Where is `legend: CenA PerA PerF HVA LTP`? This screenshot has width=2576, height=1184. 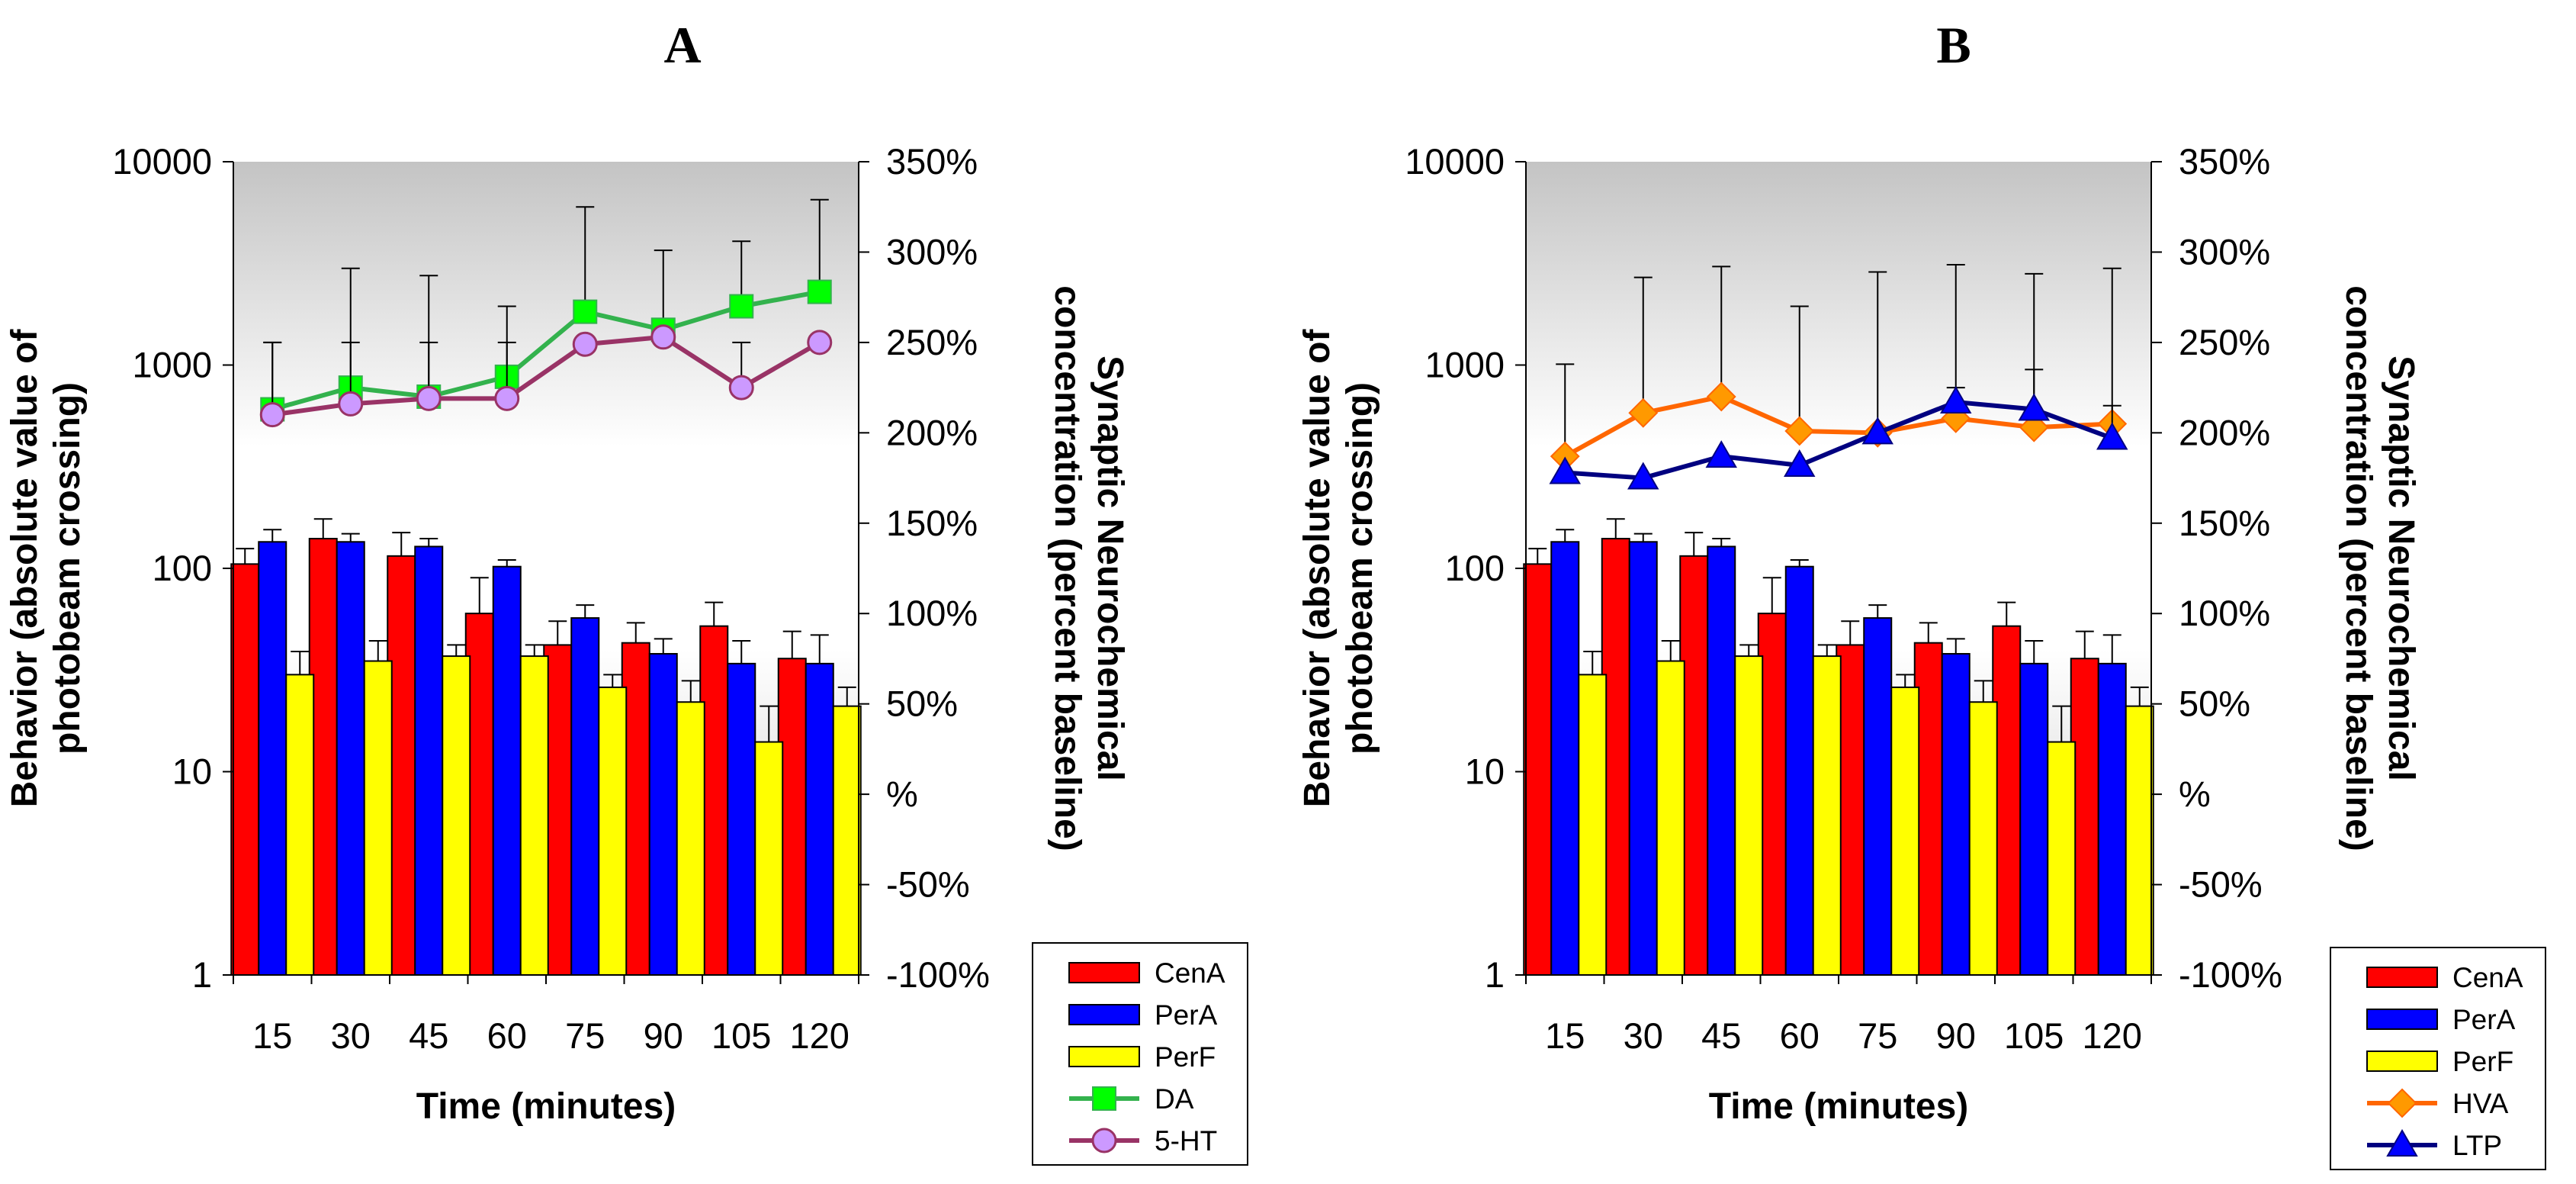
legend: CenA PerA PerF HVA LTP is located at coordinates (2438, 1058).